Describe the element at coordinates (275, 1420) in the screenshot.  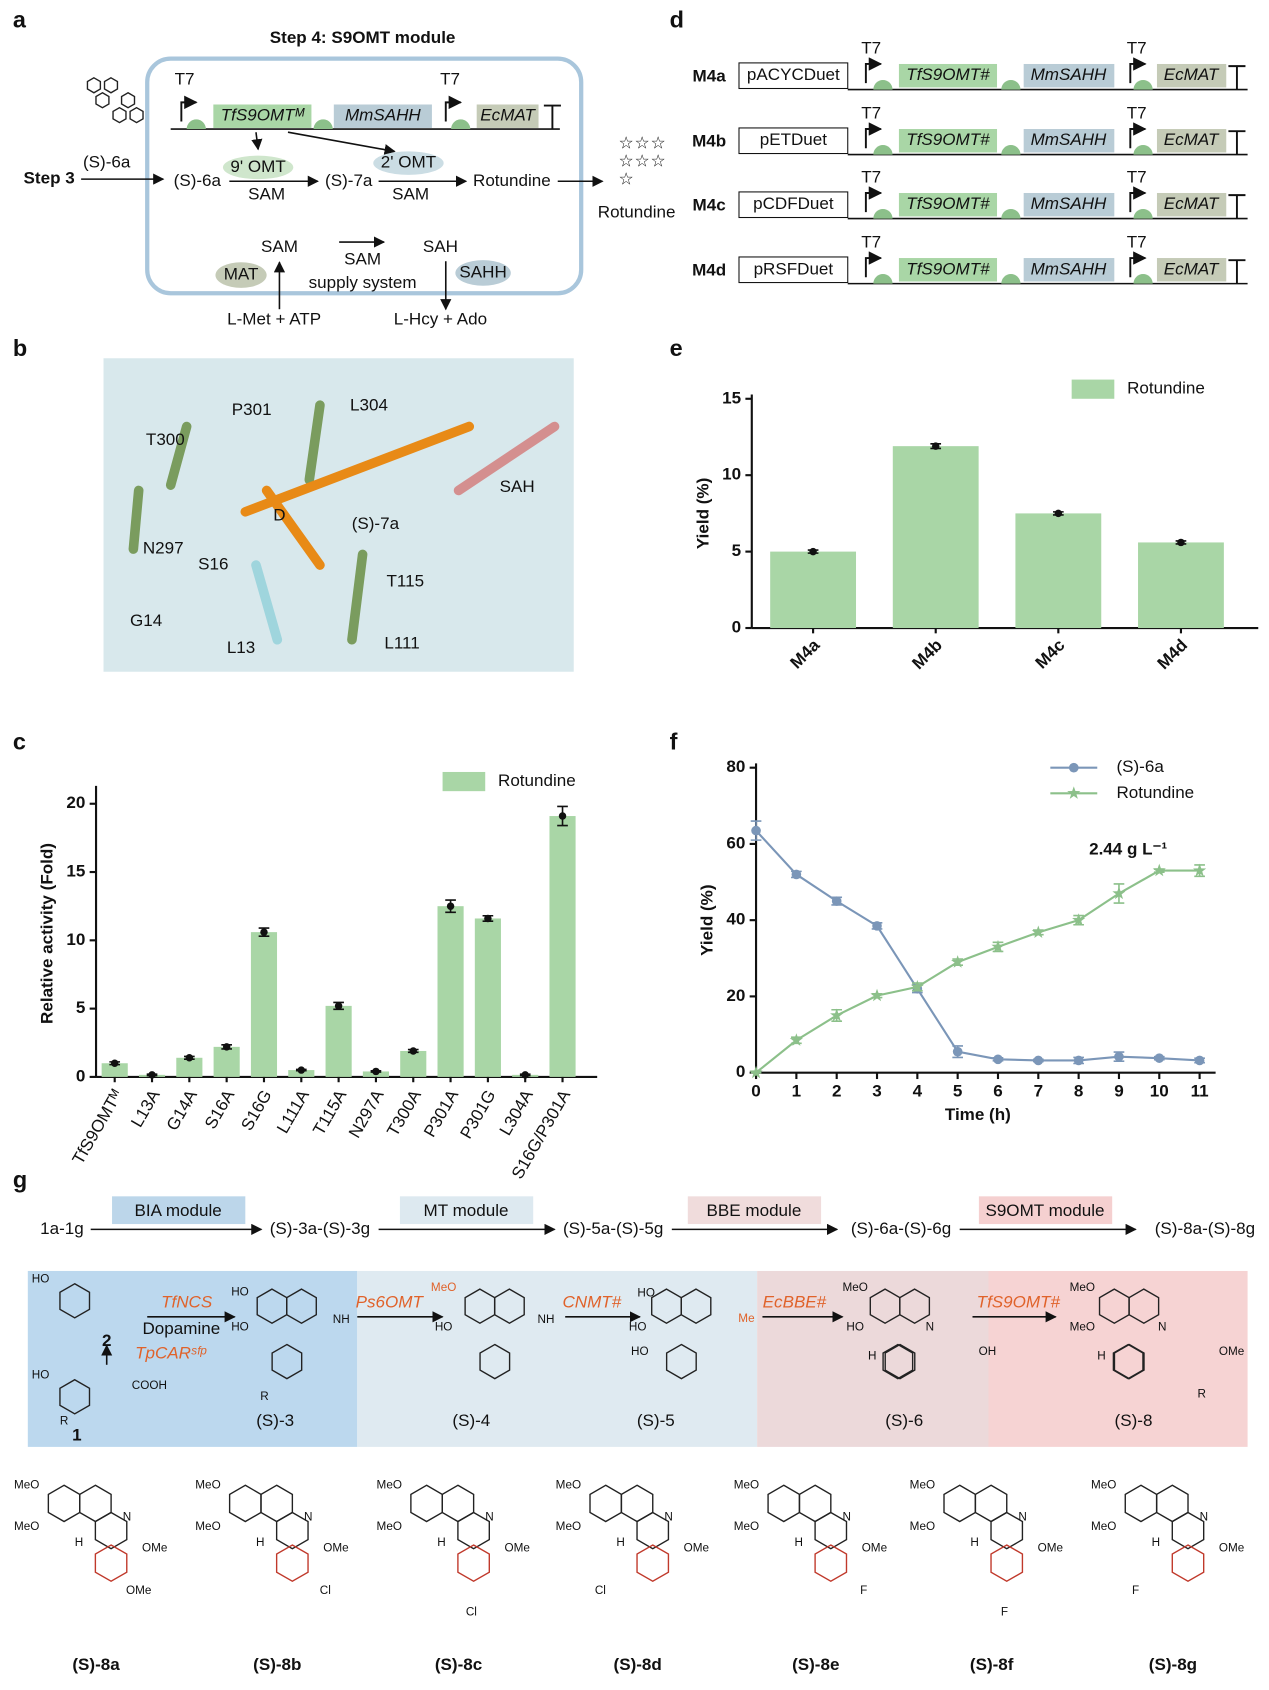
I see `compound-label: (S)-3` at that location.